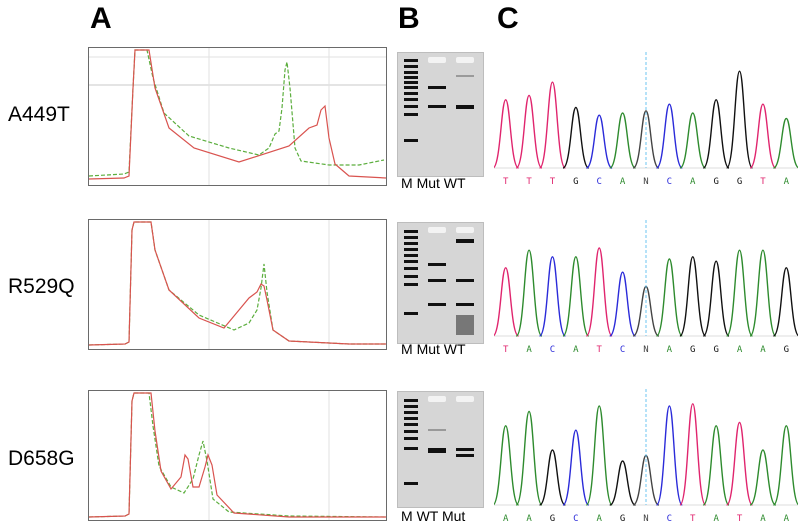 This screenshot has height=530, width=801. I want to click on ladder-bands, so click(411, 442).